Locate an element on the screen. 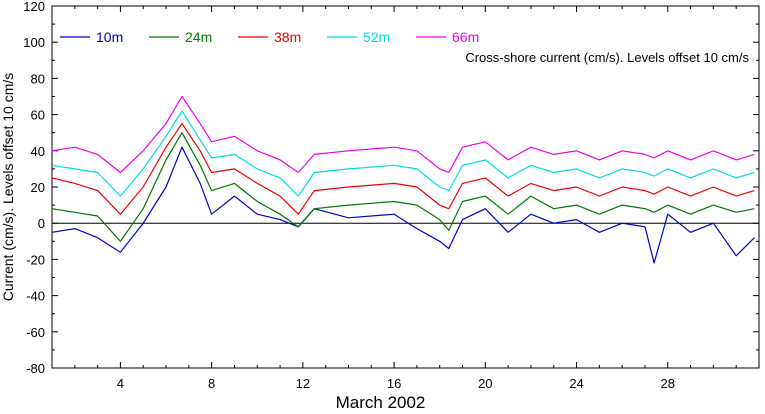 Image resolution: width=765 pixels, height=414 pixels. x-tick-label: 16 is located at coordinates (394, 383).